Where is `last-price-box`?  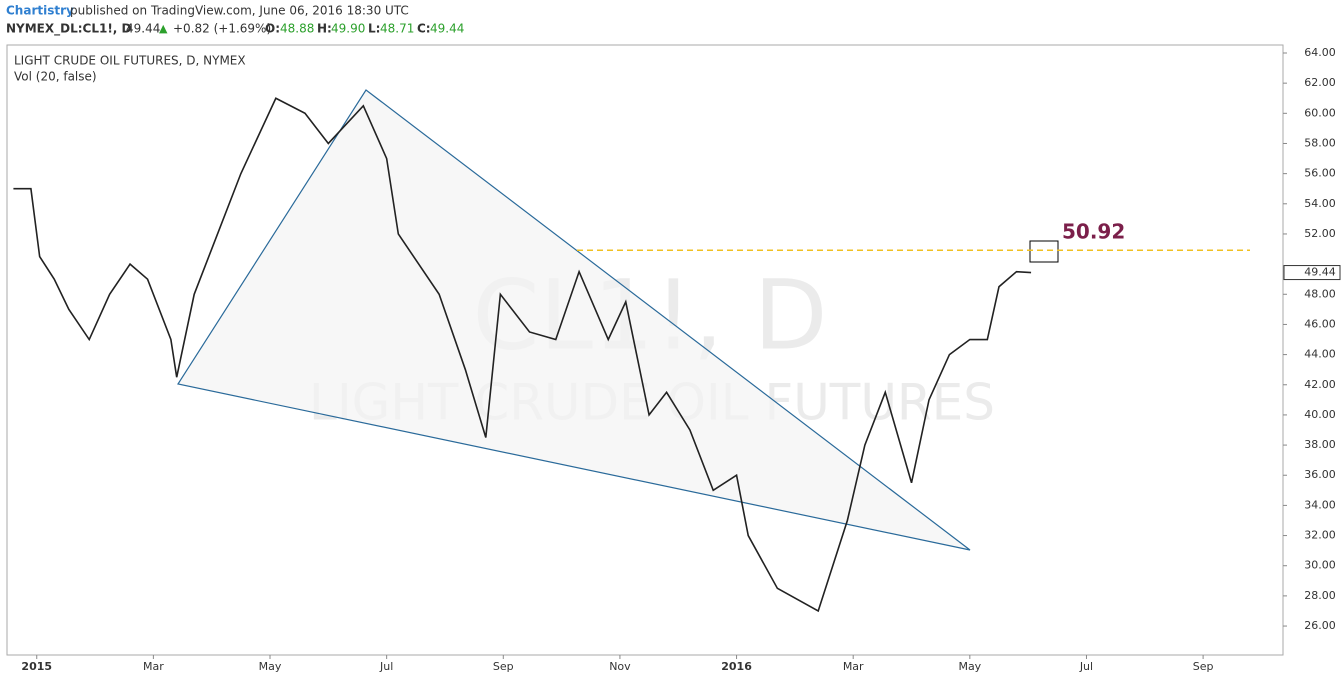 last-price-box is located at coordinates (1312, 273).